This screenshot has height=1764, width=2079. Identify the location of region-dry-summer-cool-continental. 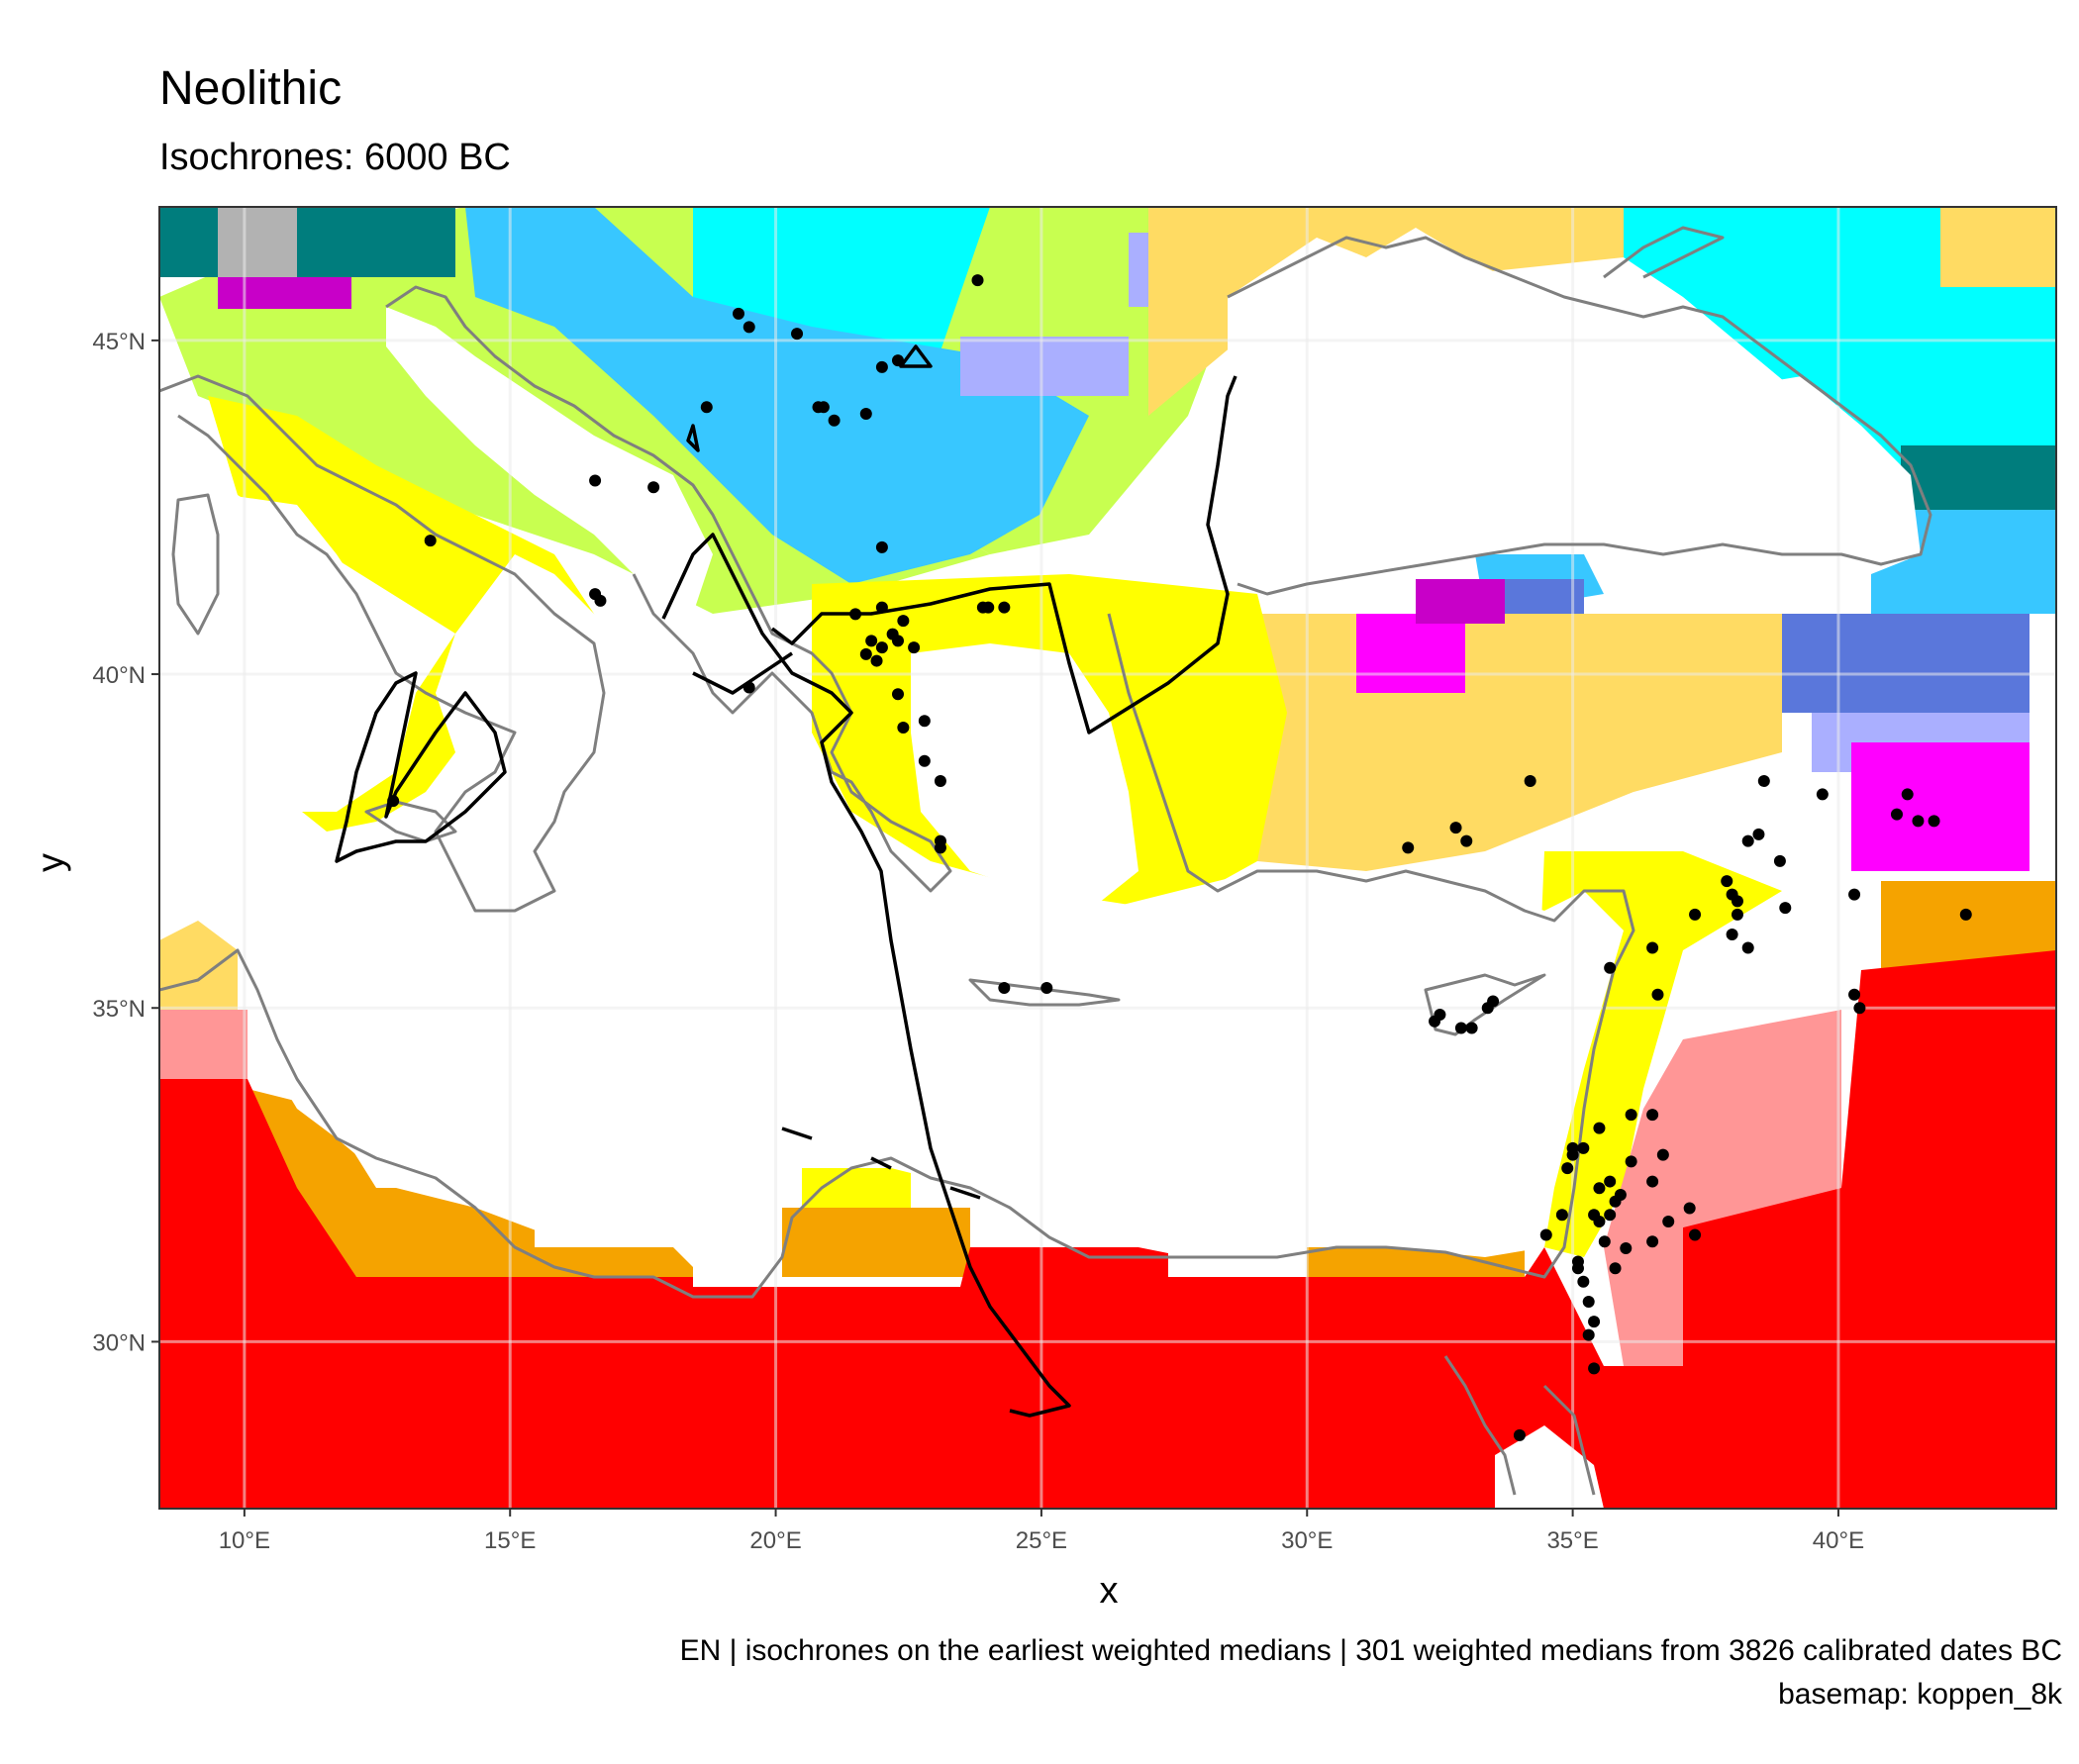
(1044, 366).